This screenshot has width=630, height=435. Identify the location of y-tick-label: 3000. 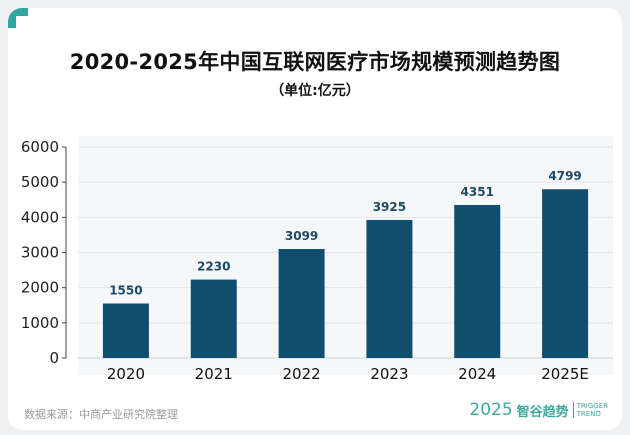
(40, 253).